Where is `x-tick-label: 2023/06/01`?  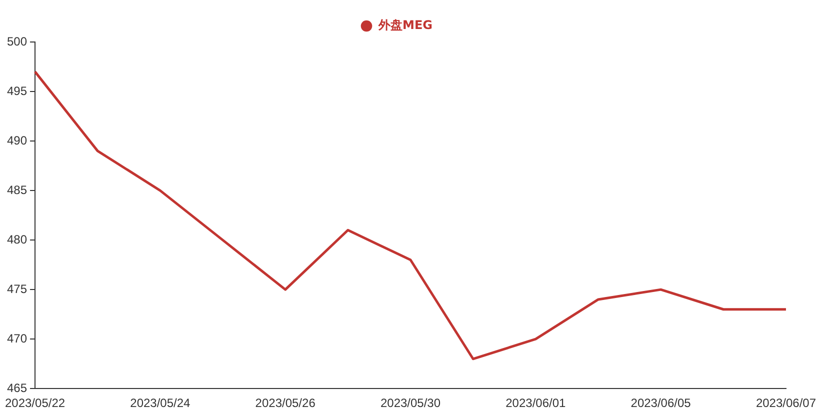
x-tick-label: 2023/06/01 is located at coordinates (536, 403).